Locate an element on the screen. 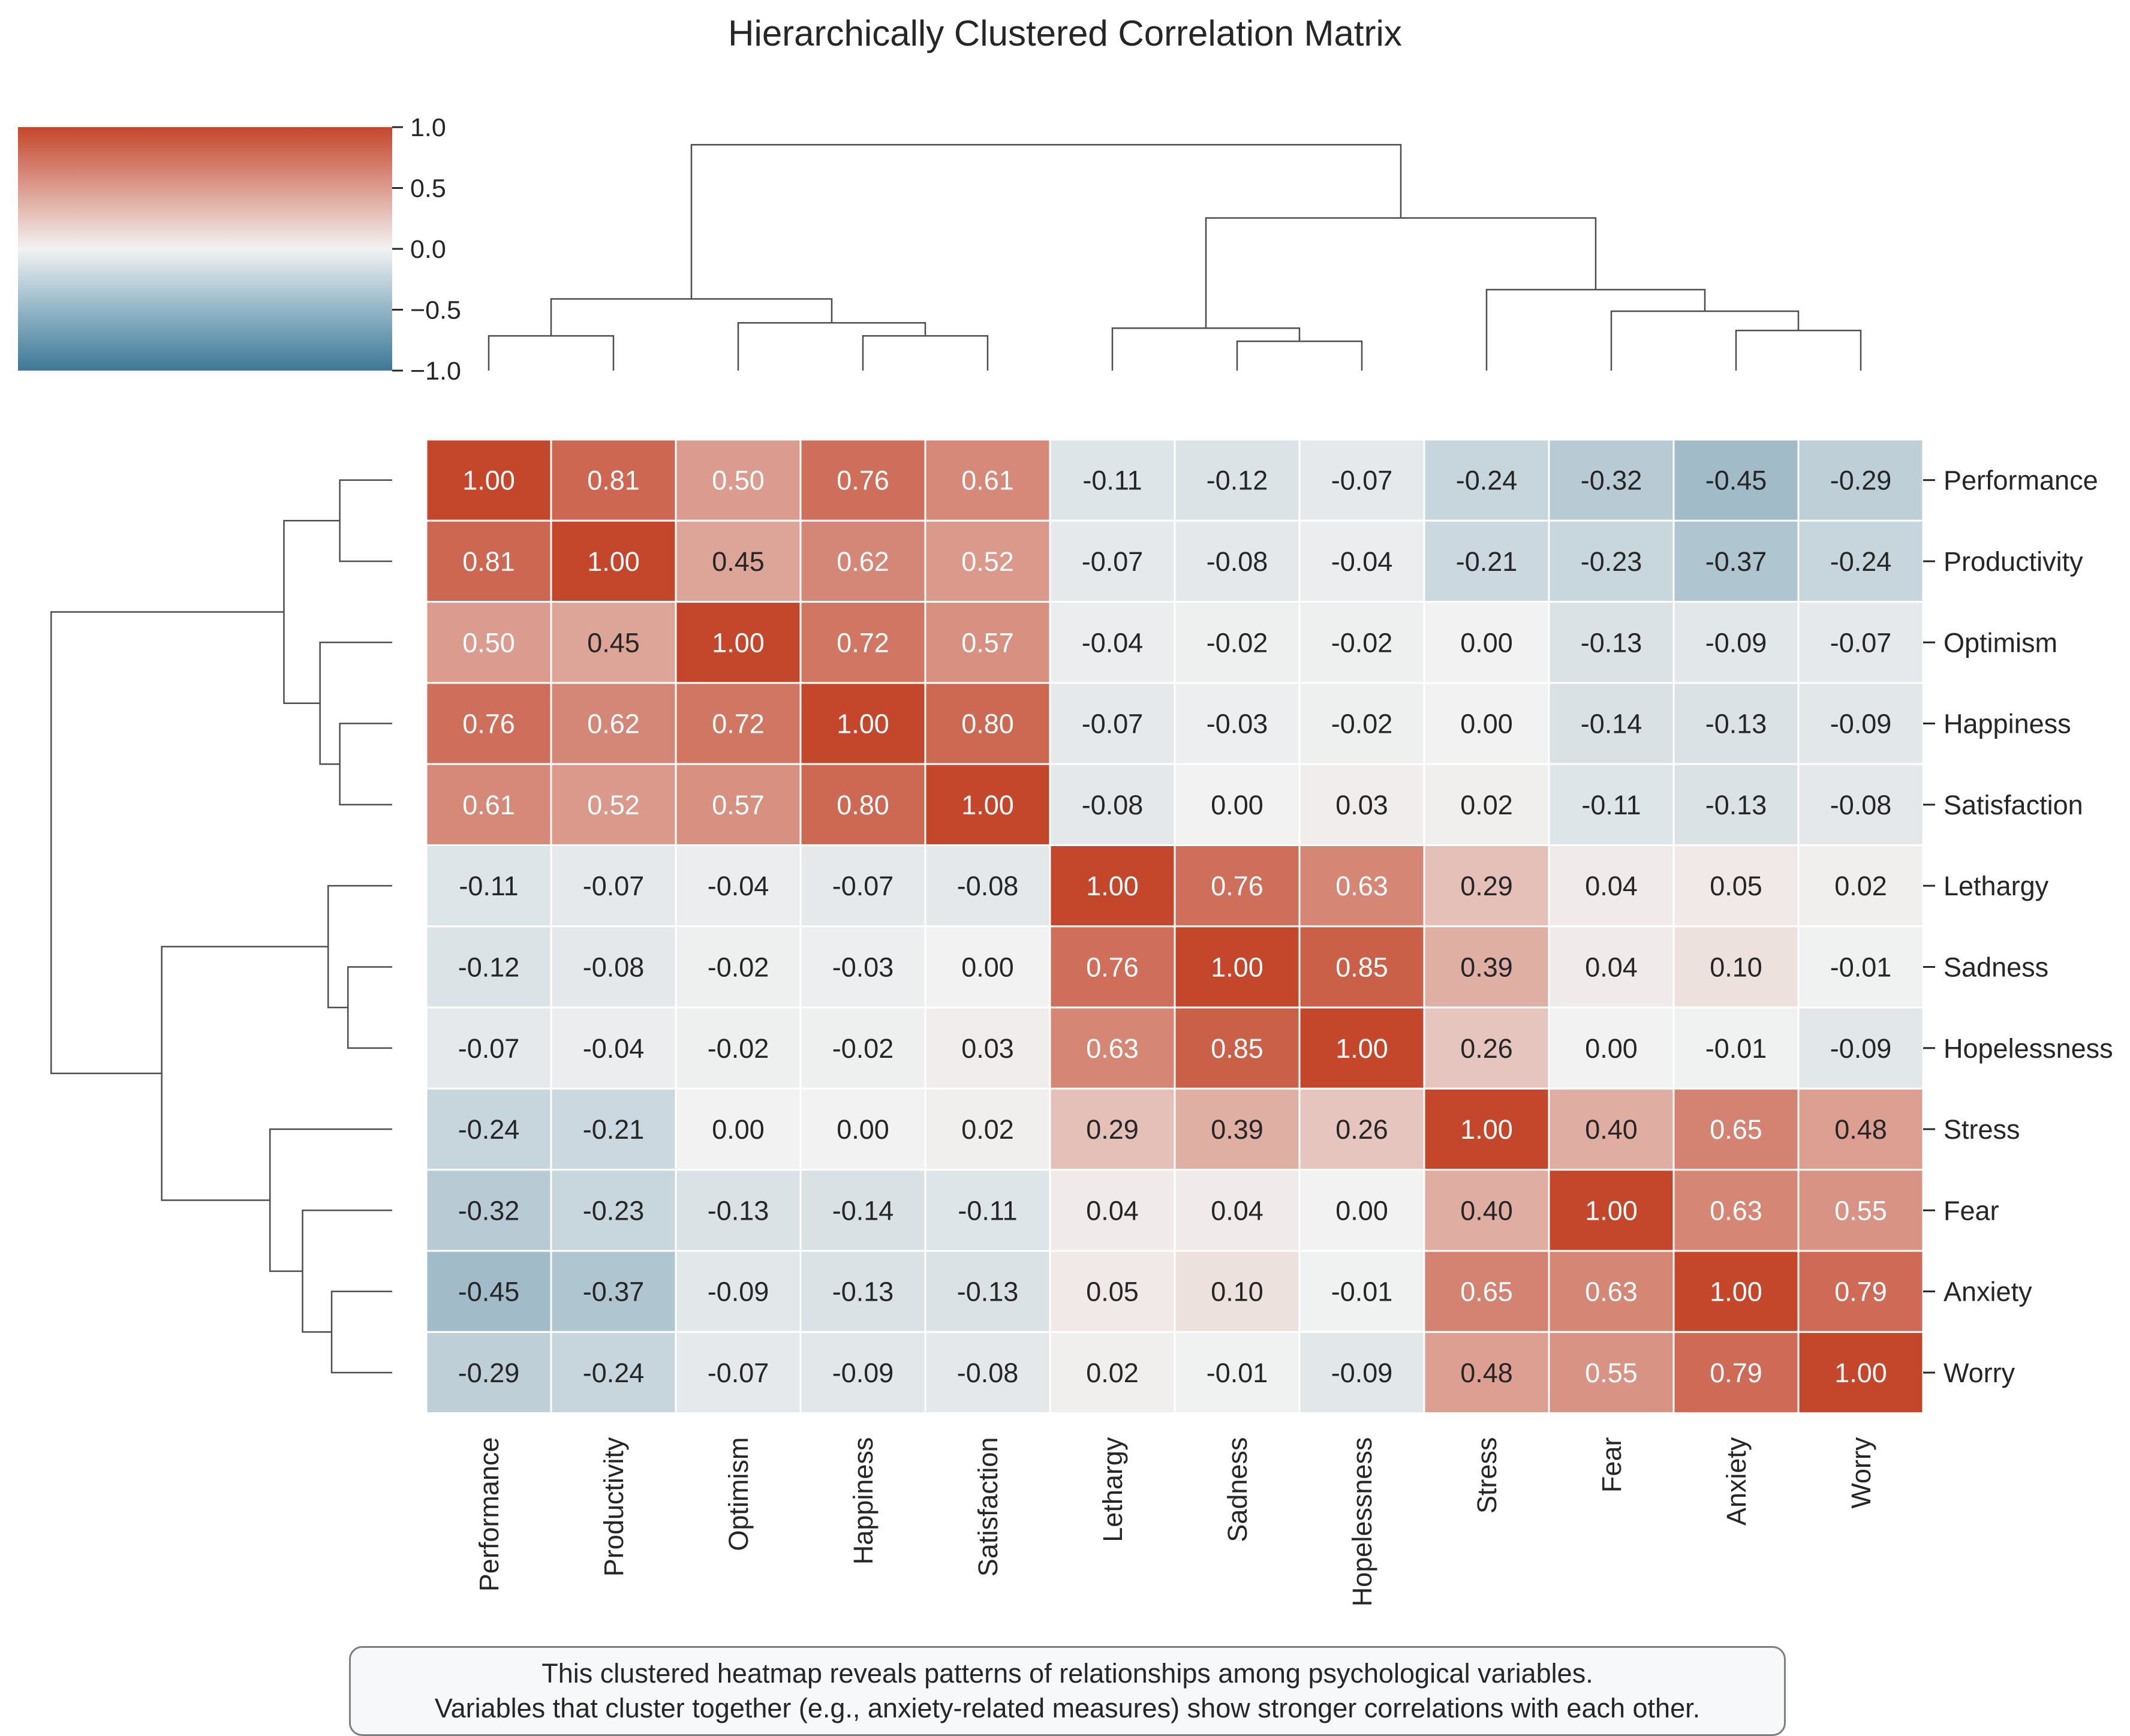  cell-value-label: -0.21 is located at coordinates (1487, 561).